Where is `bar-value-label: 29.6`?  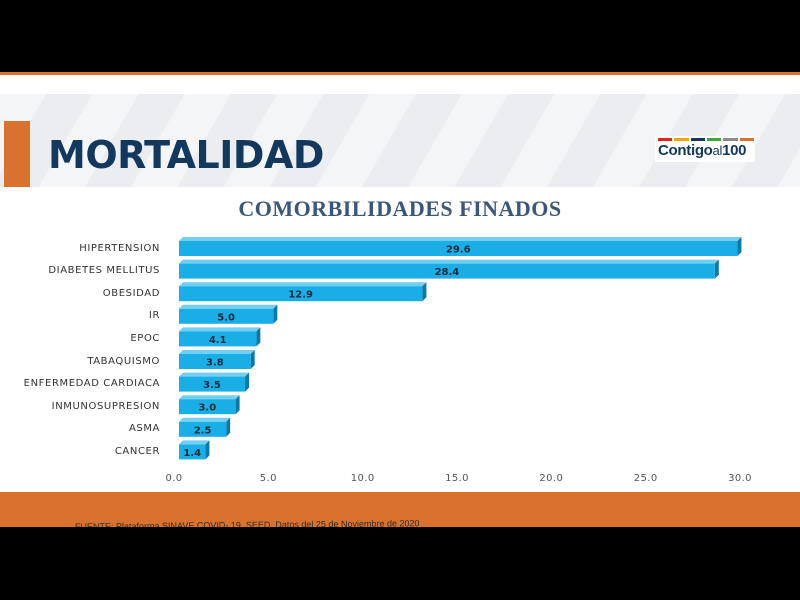 bar-value-label: 29.6 is located at coordinates (458, 250).